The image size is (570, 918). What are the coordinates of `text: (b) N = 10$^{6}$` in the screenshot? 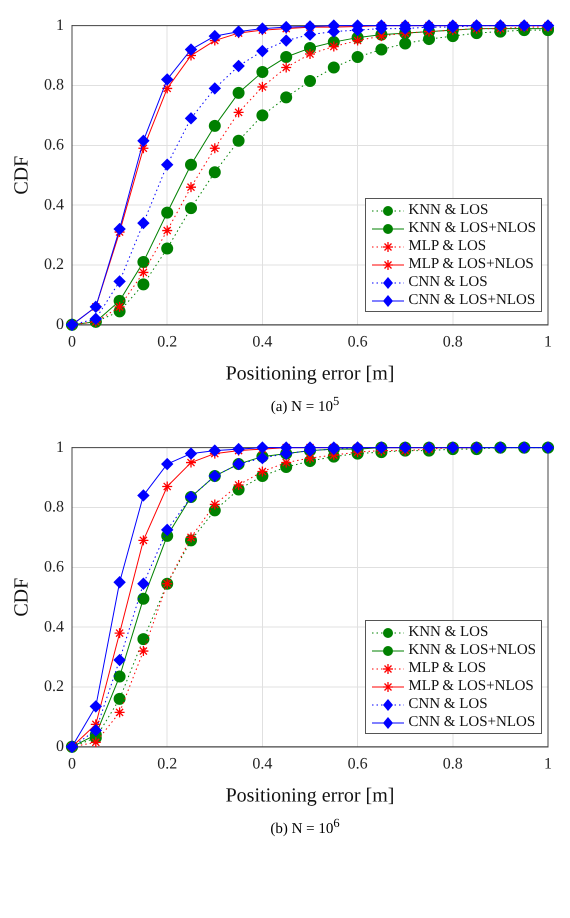 It's located at (305, 827).